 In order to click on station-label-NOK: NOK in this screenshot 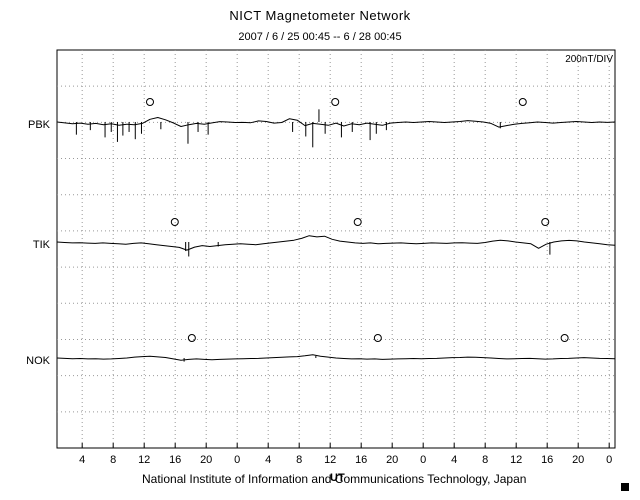, I will do `click(38, 361)`.